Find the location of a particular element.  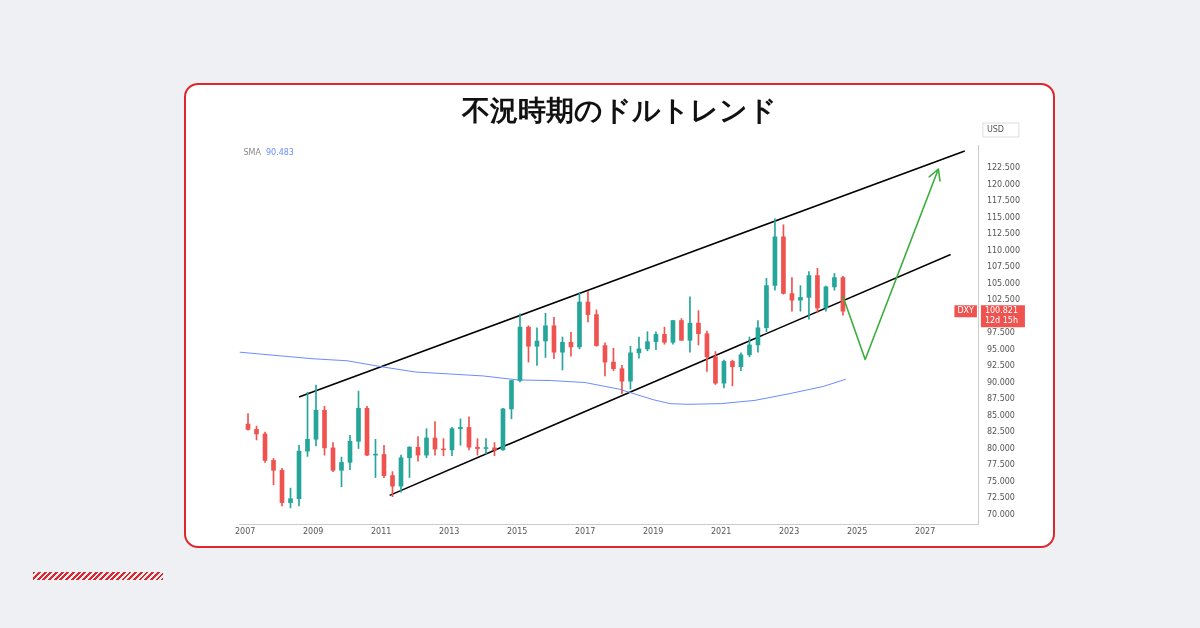

y-tick-label: 112.500 is located at coordinates (1003, 234).